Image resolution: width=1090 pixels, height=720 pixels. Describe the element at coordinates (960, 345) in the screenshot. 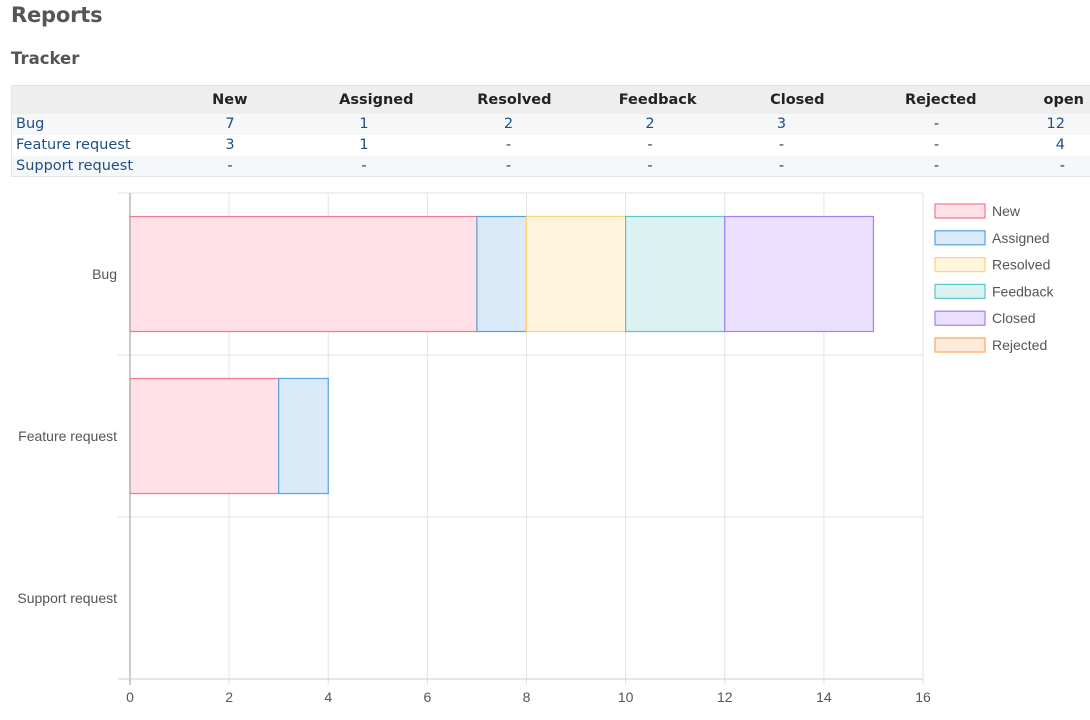

I see `legend-swatch-rejected` at that location.